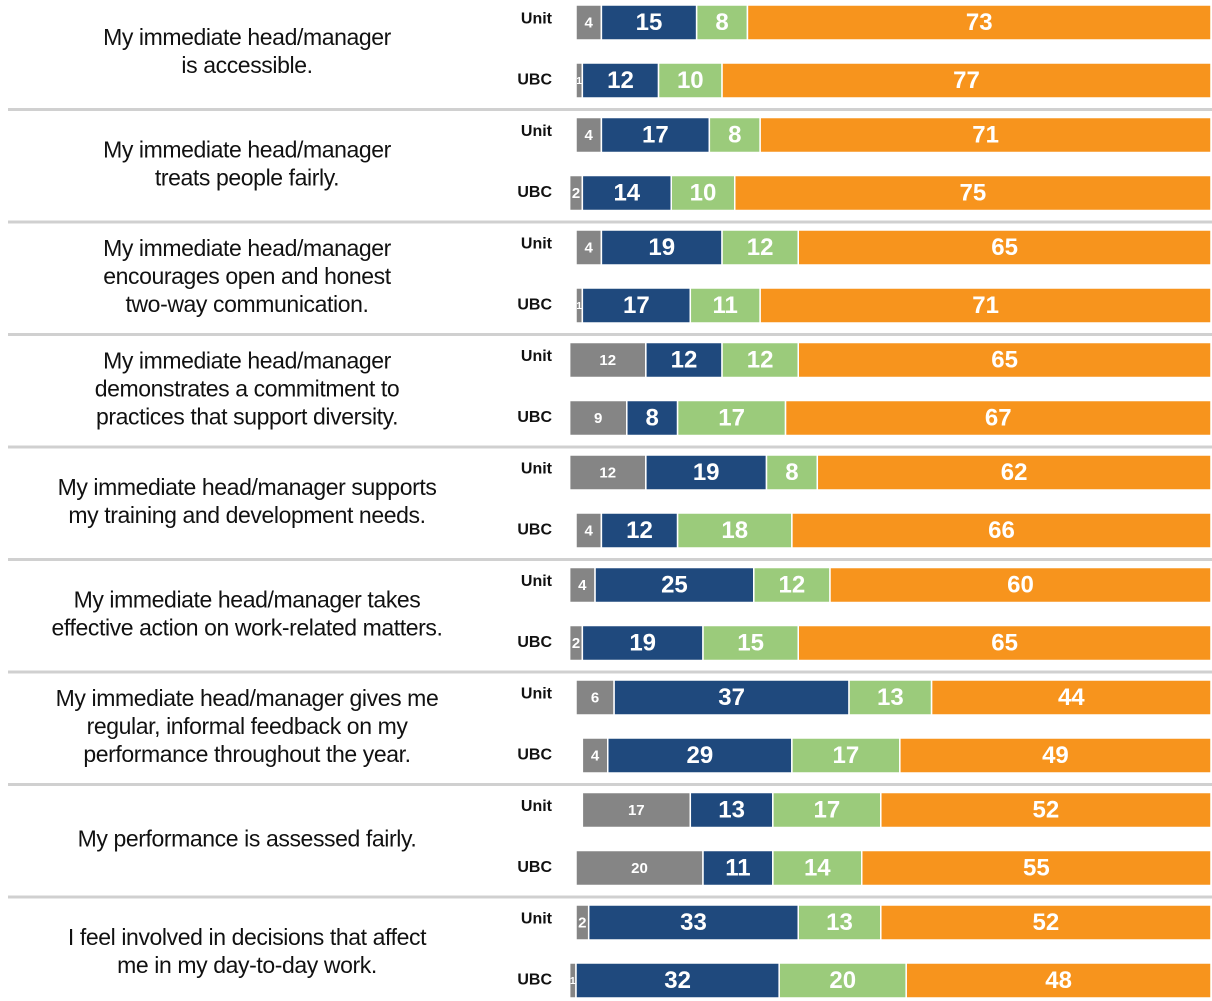 This screenshot has width=1212, height=1001. I want to click on segment-label: 62, so click(1014, 472).